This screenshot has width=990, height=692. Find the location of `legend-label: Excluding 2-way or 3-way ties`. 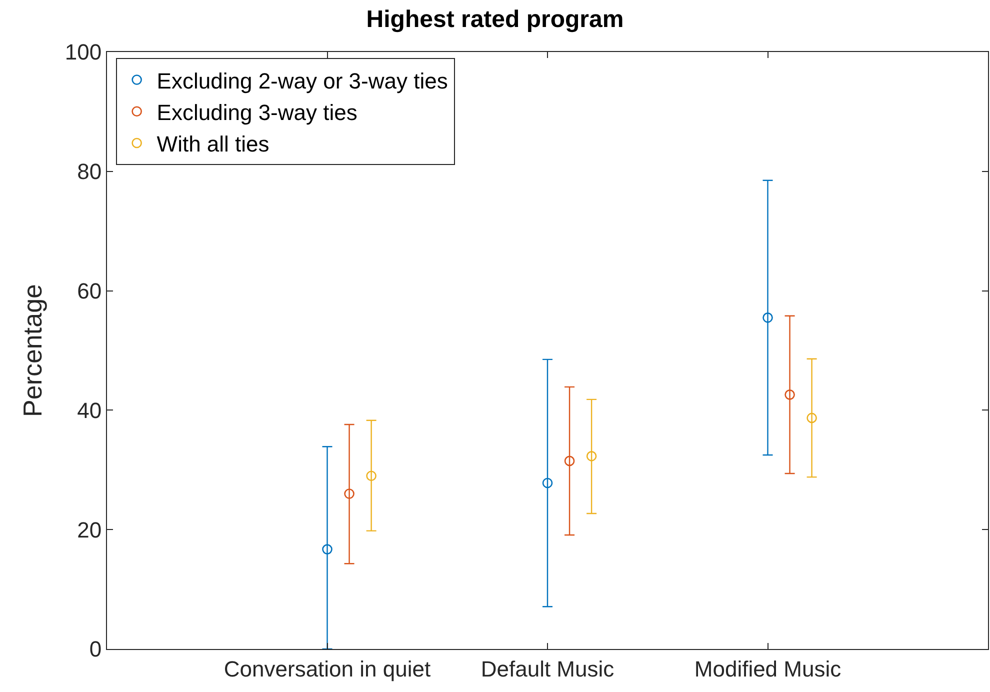

legend-label: Excluding 2-way or 3-way ties is located at coordinates (302, 81).